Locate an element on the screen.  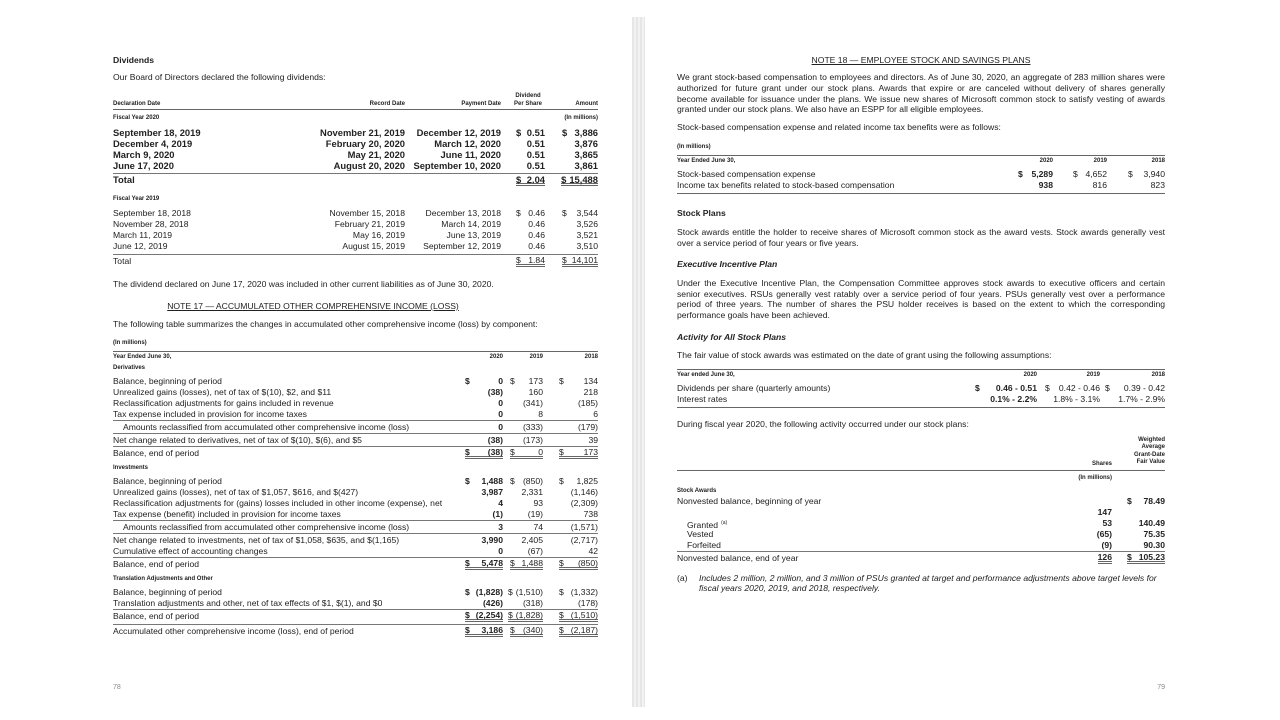
row-label: Dividends per share (quarterly amounts) is located at coordinates (754, 387).